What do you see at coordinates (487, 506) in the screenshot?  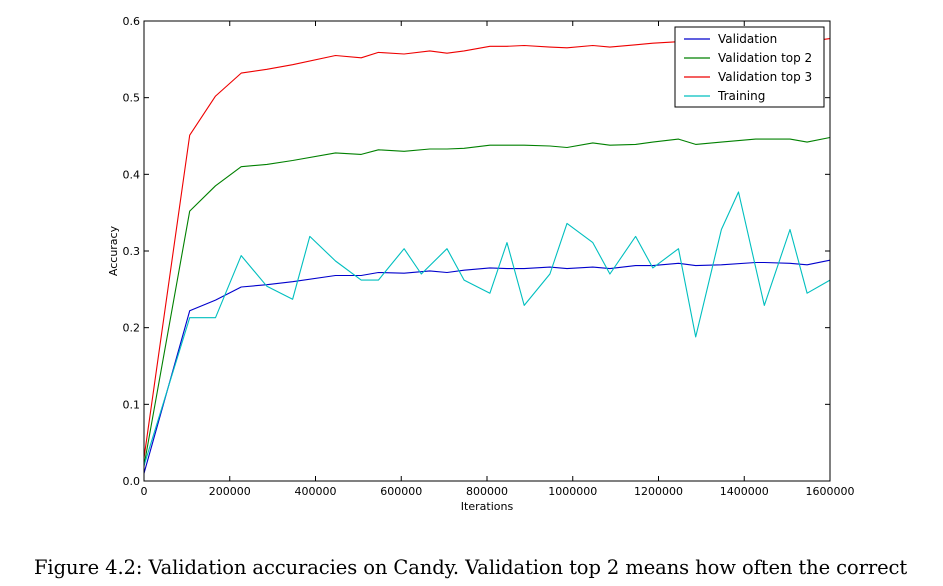 I see `x-axis-label: Iterations` at bounding box center [487, 506].